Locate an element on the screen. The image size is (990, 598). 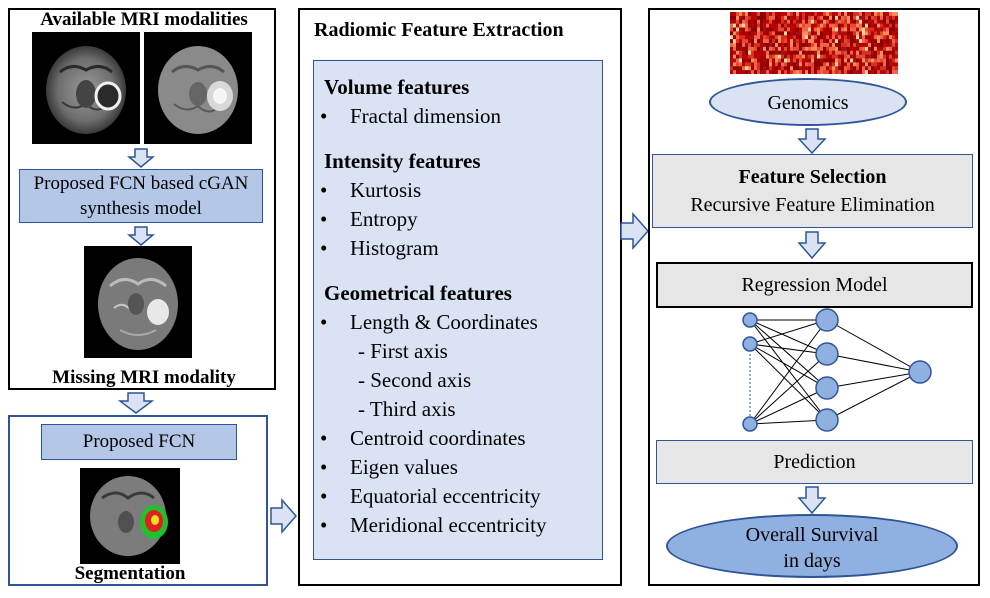
regression-model-label: Regression Model is located at coordinates (814, 285).